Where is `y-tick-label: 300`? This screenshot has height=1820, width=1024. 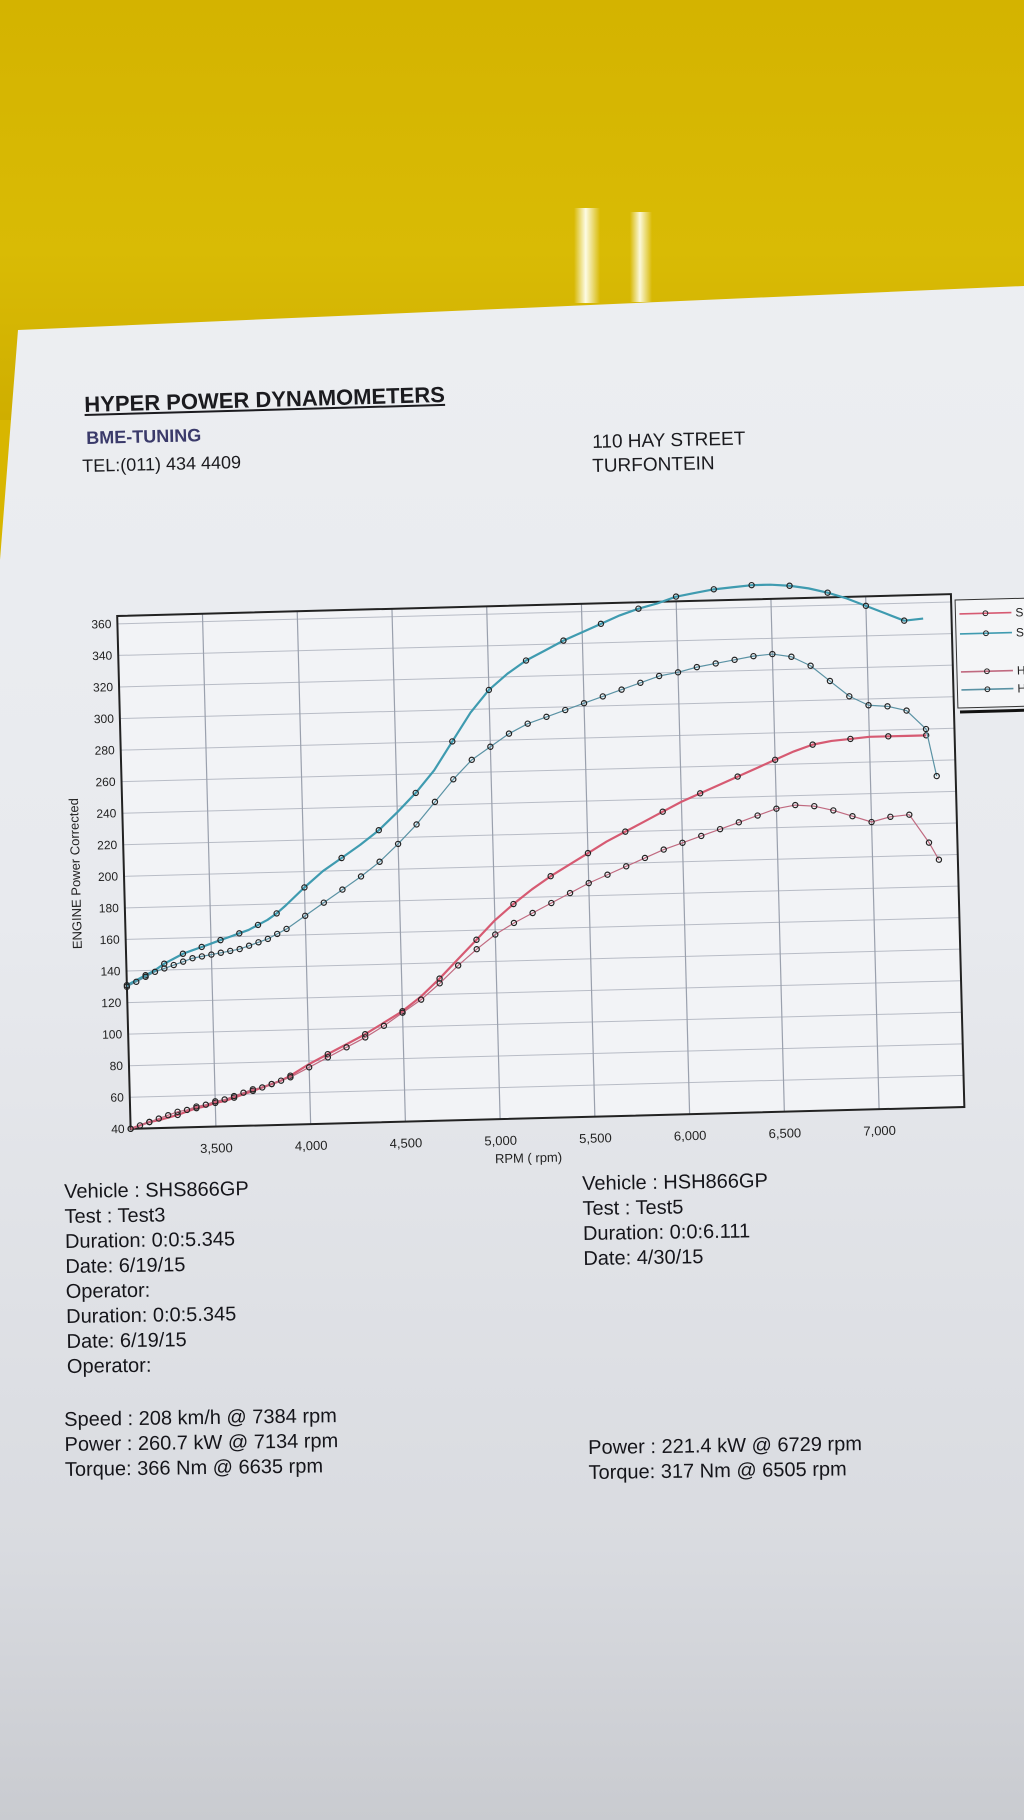 y-tick-label: 300 is located at coordinates (104, 719).